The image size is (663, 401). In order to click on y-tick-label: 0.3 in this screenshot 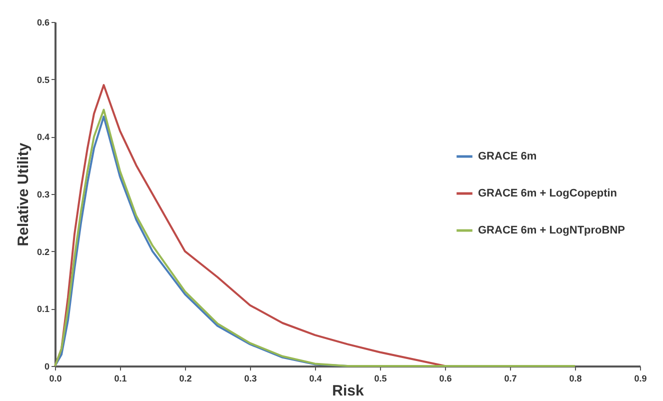, I will do `click(43, 195)`.